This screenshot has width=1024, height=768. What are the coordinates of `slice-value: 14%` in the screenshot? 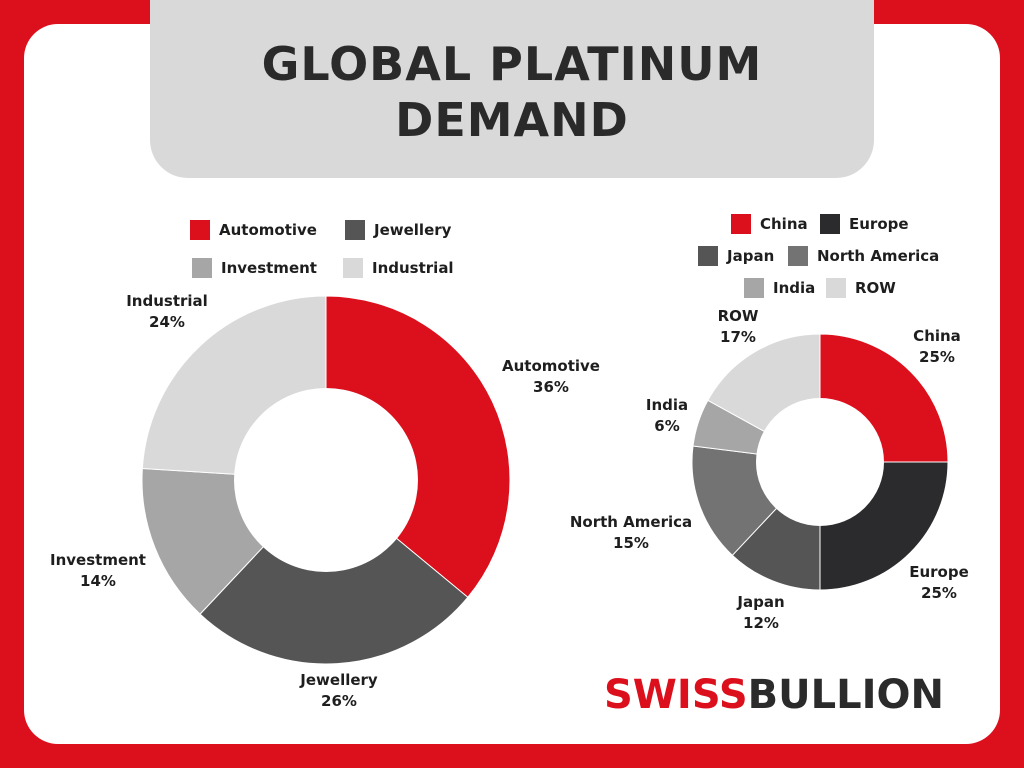 It's located at (98, 581).